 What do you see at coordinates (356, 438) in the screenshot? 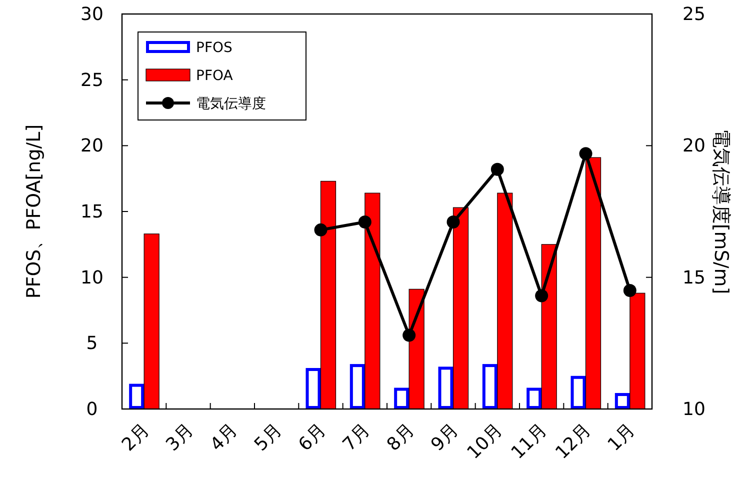
I see `x-tick-label: 7月` at bounding box center [356, 438].